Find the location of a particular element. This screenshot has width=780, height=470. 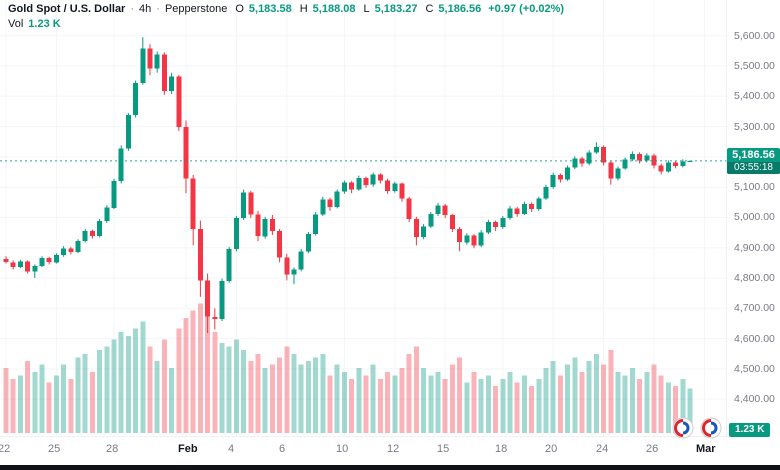

volume-label: Vol is located at coordinates (16, 24).